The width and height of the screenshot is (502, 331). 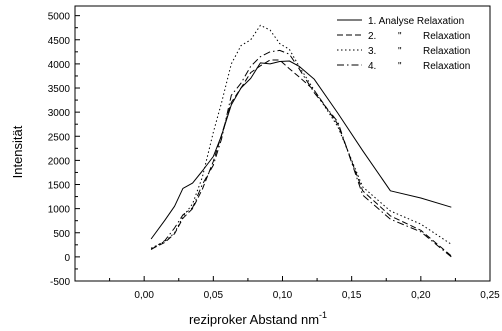 I want to click on y-axis-label: Intensität, so click(x=17, y=151).